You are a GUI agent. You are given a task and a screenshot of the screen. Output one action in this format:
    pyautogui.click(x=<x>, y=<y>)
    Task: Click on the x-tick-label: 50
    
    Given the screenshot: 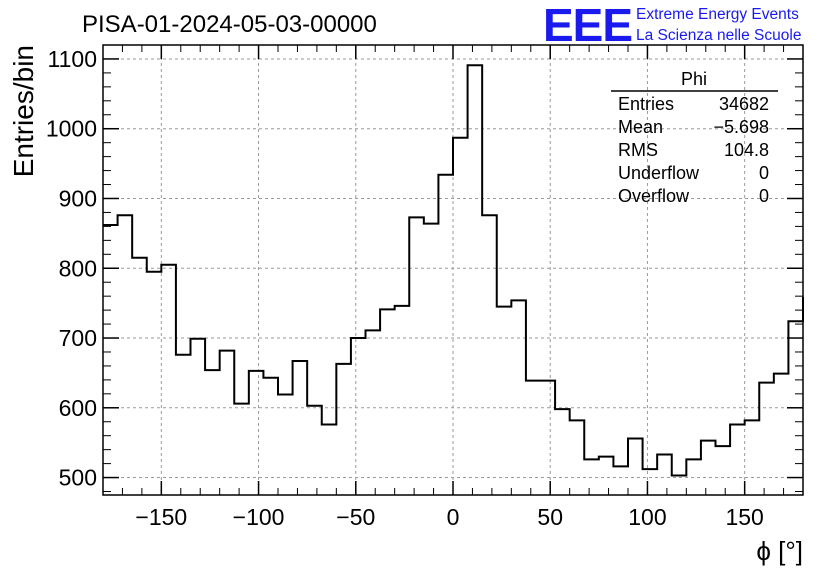 What is the action you would take?
    pyautogui.click(x=550, y=517)
    